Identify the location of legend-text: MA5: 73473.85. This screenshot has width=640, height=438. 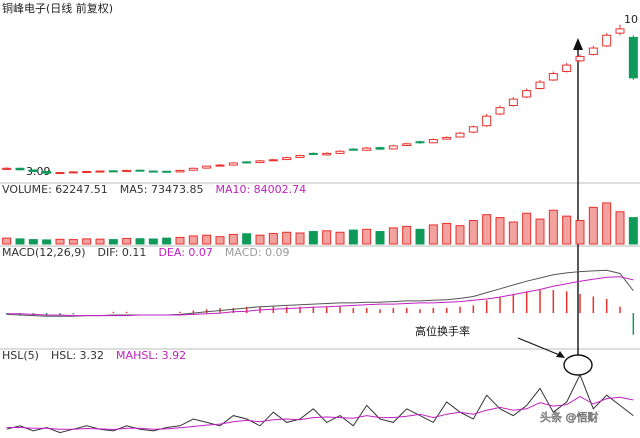
(162, 189).